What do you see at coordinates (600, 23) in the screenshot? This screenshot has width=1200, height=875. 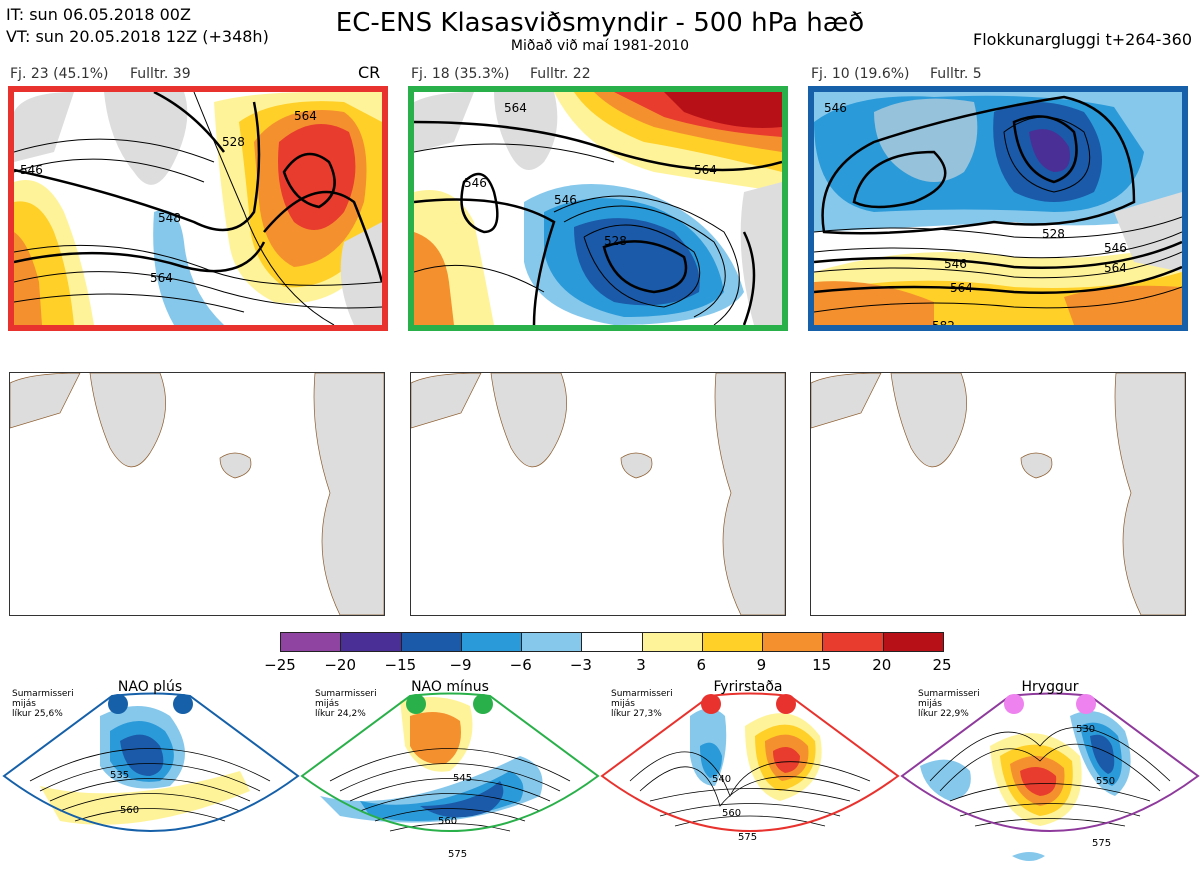 I see `page-title: EC-ENS Klasasviðsmyndir - 500 hPa hæð` at bounding box center [600, 23].